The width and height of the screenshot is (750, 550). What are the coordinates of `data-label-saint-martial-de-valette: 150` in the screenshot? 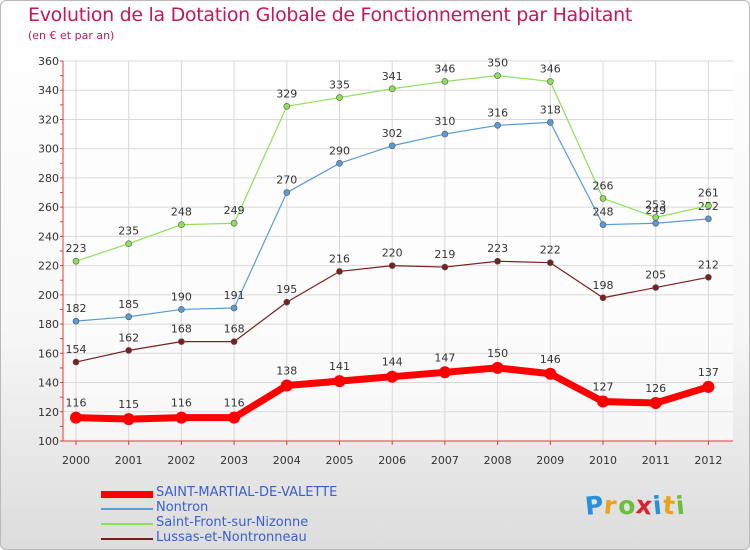 It's located at (497, 353).